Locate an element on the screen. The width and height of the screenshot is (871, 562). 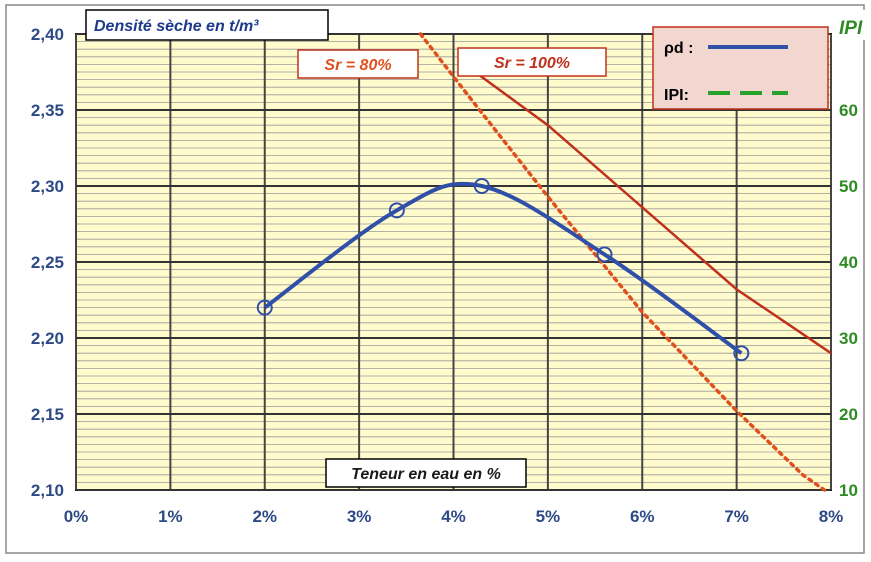
legend: ρd : IPI: is located at coordinates (740, 68).